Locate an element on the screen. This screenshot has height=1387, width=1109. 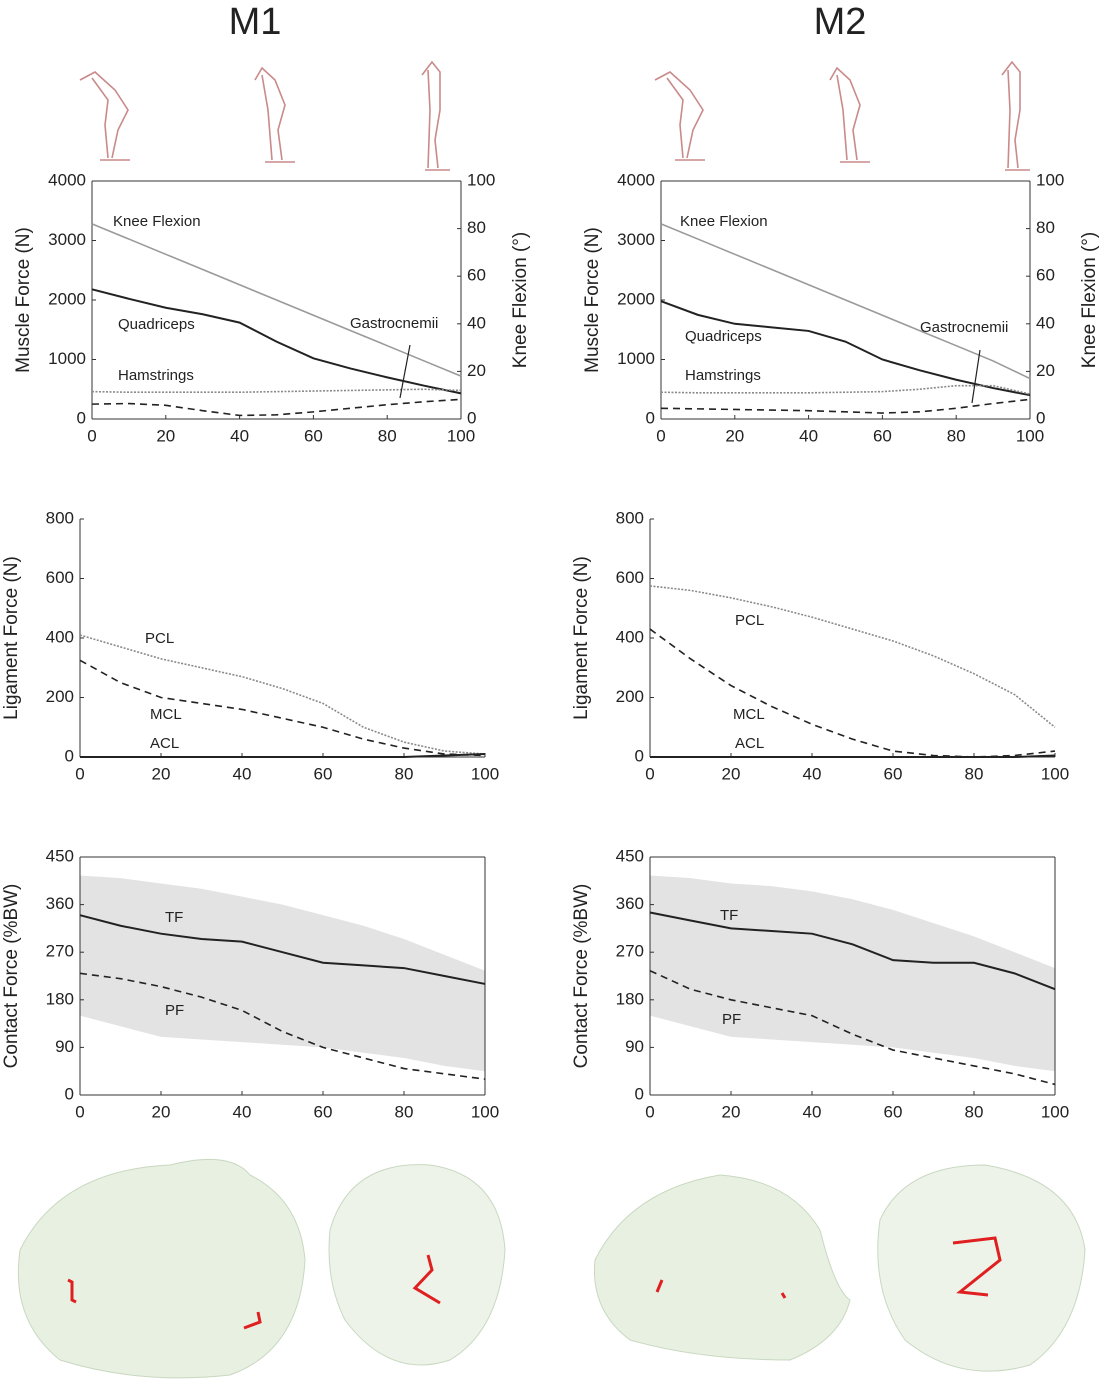
y-tick-label: 180 is located at coordinates (630, 998).